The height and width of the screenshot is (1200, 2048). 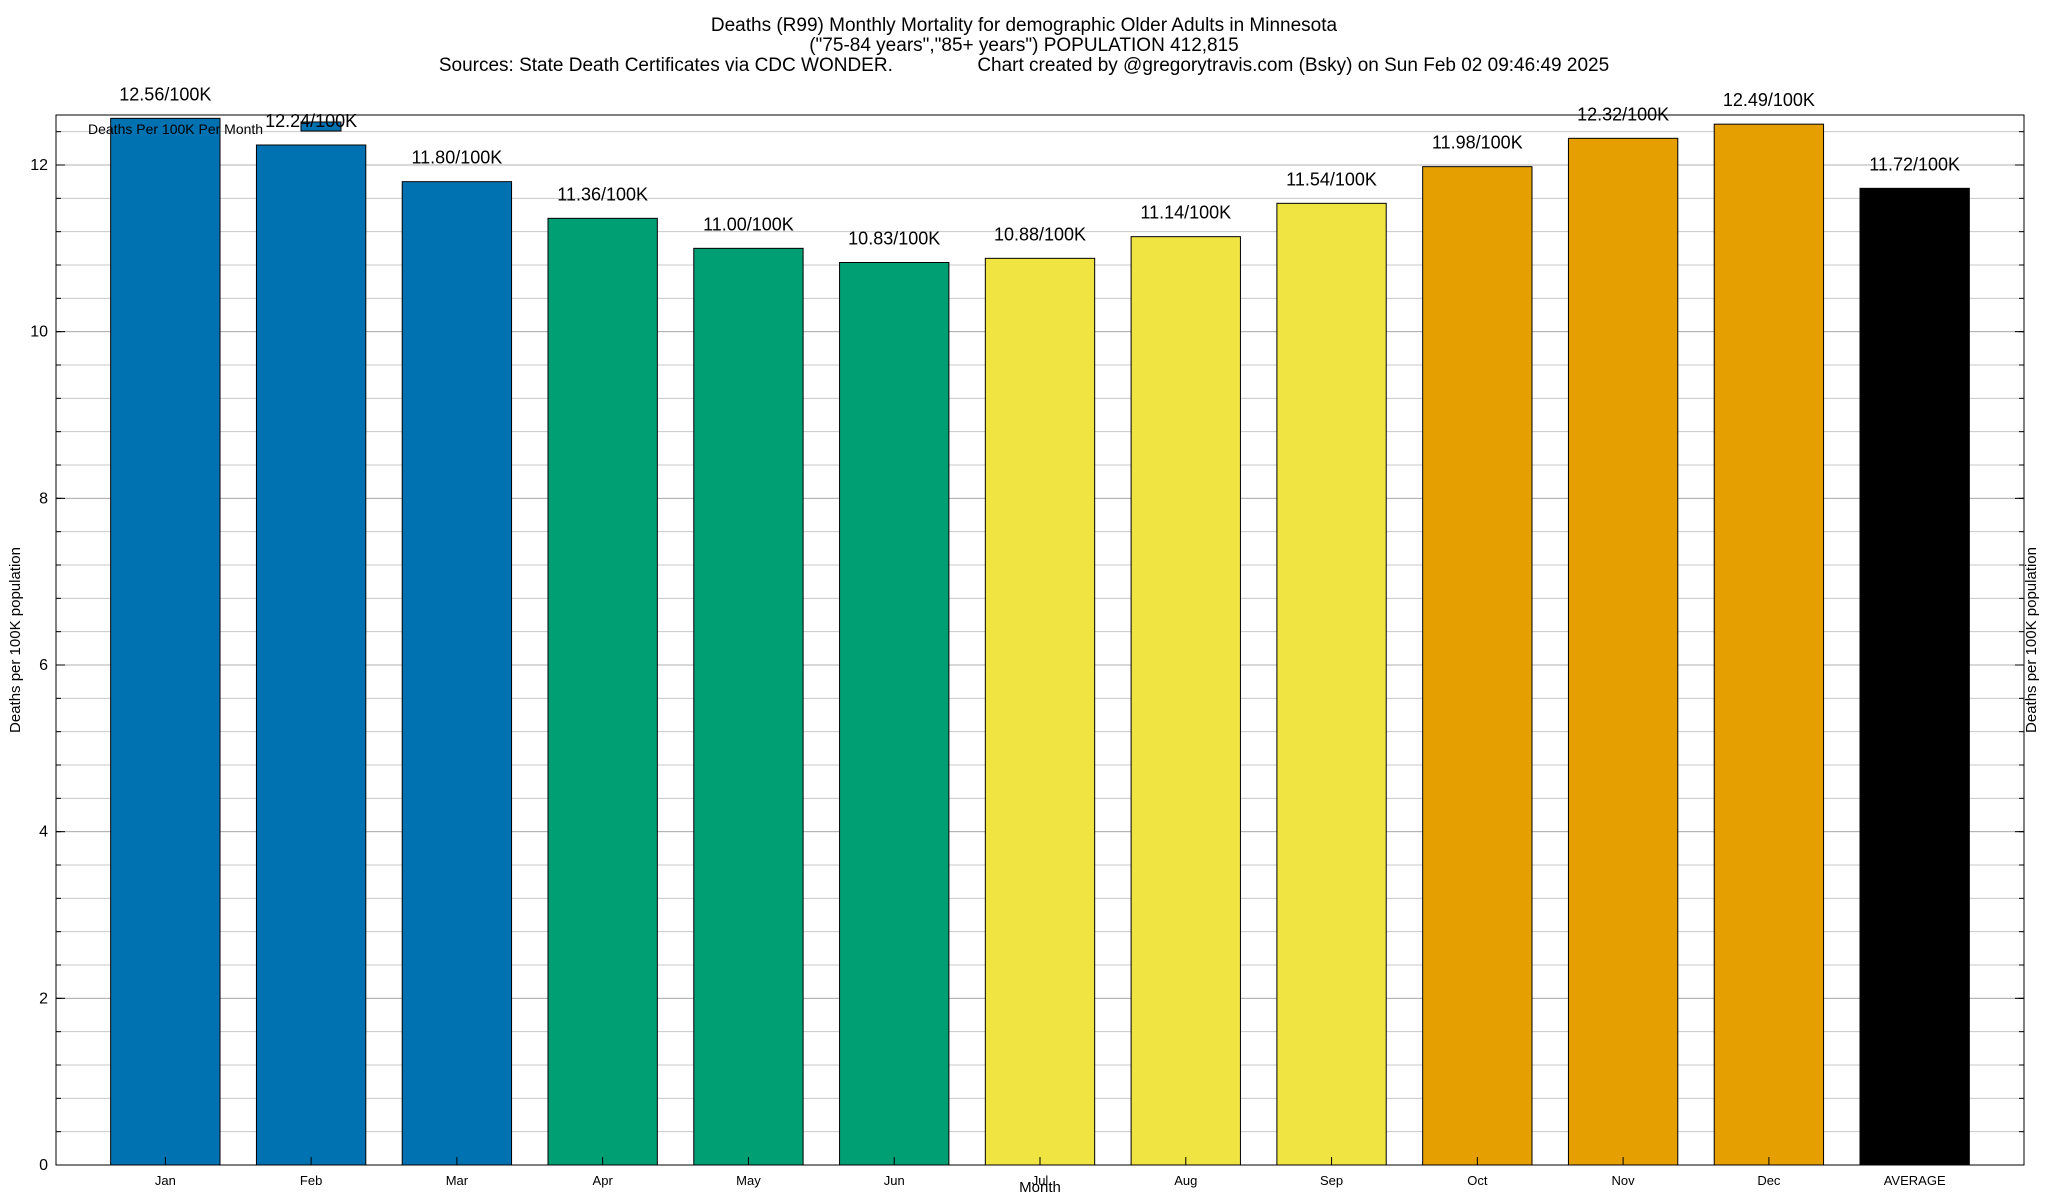 I want to click on bar-mar, so click(x=457, y=673).